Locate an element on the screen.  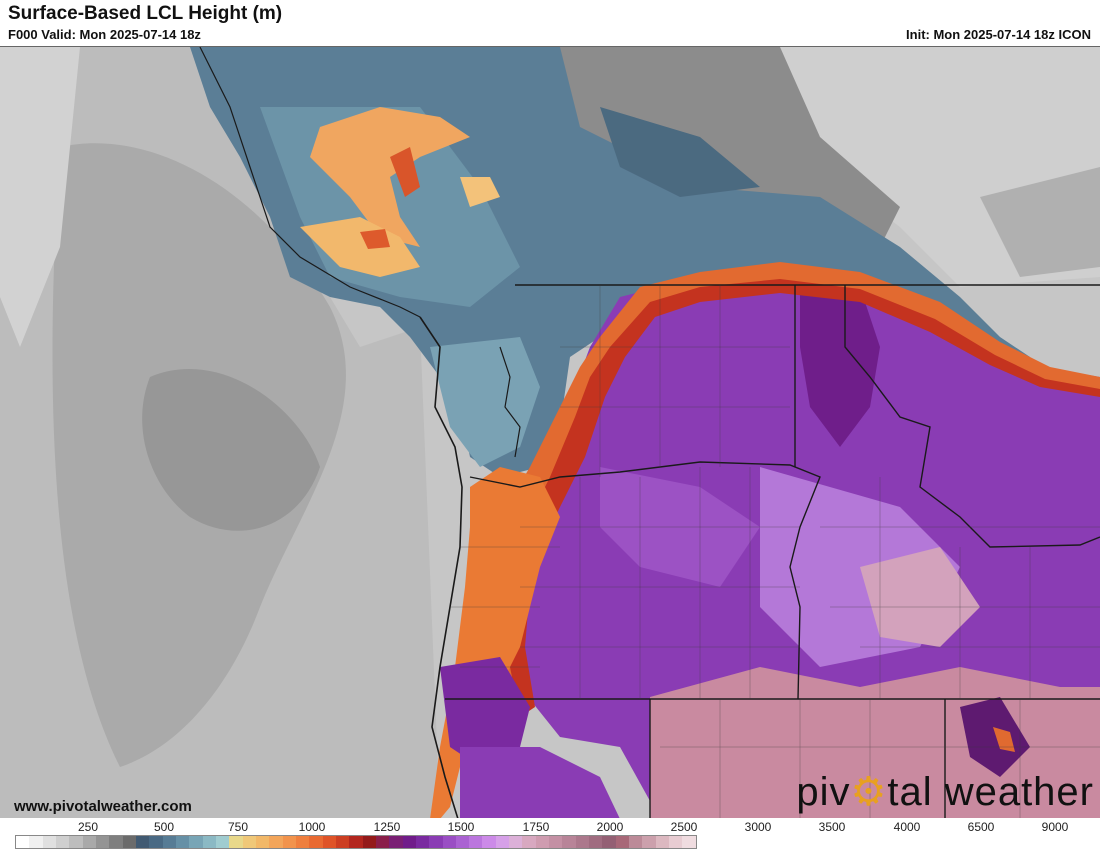
legend-tick-label: 750 is located at coordinates (238, 827).